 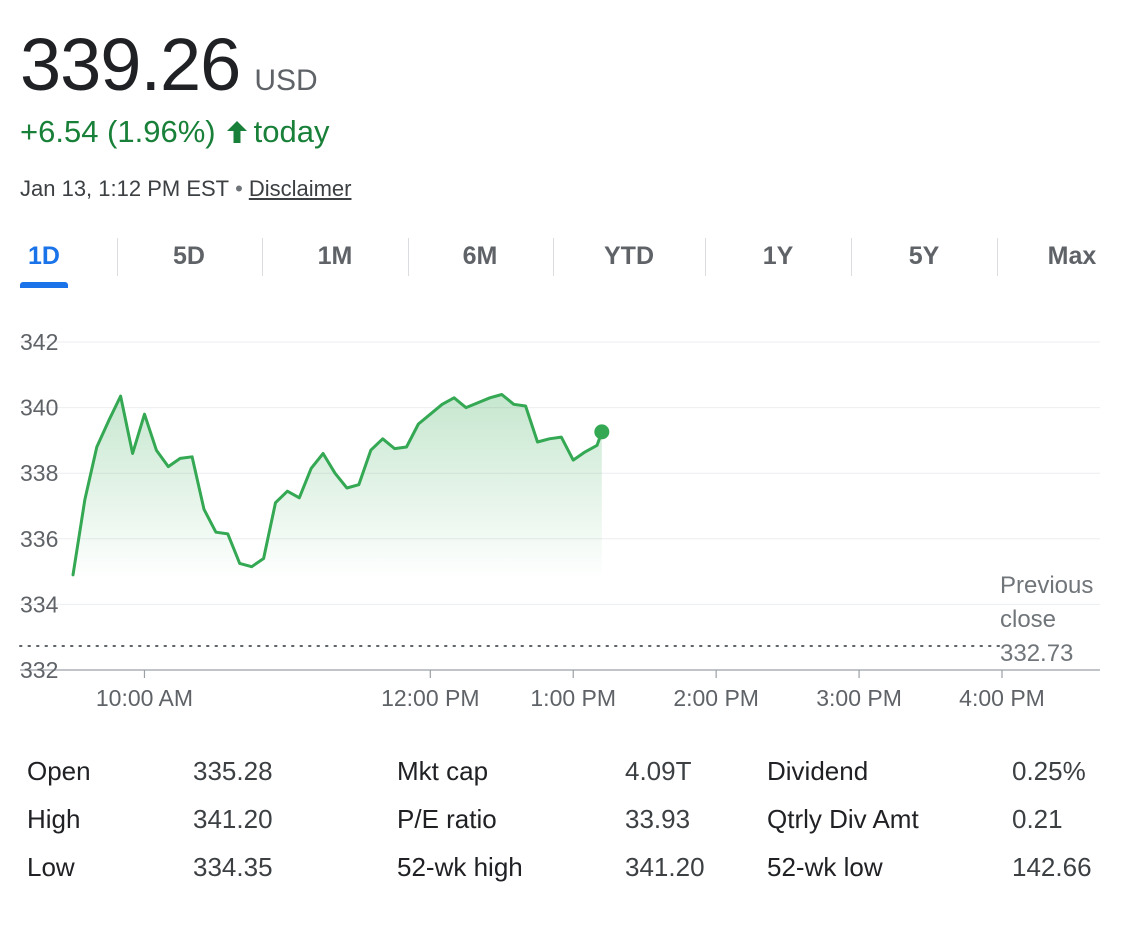 What do you see at coordinates (859, 698) in the screenshot?
I see `x-tick-label: 3:00 PM` at bounding box center [859, 698].